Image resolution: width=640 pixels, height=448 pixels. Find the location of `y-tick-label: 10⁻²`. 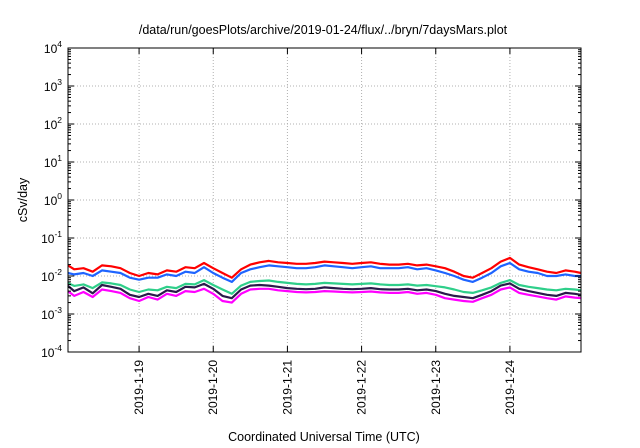

y-tick-label: 10⁻² is located at coordinates (51, 275).